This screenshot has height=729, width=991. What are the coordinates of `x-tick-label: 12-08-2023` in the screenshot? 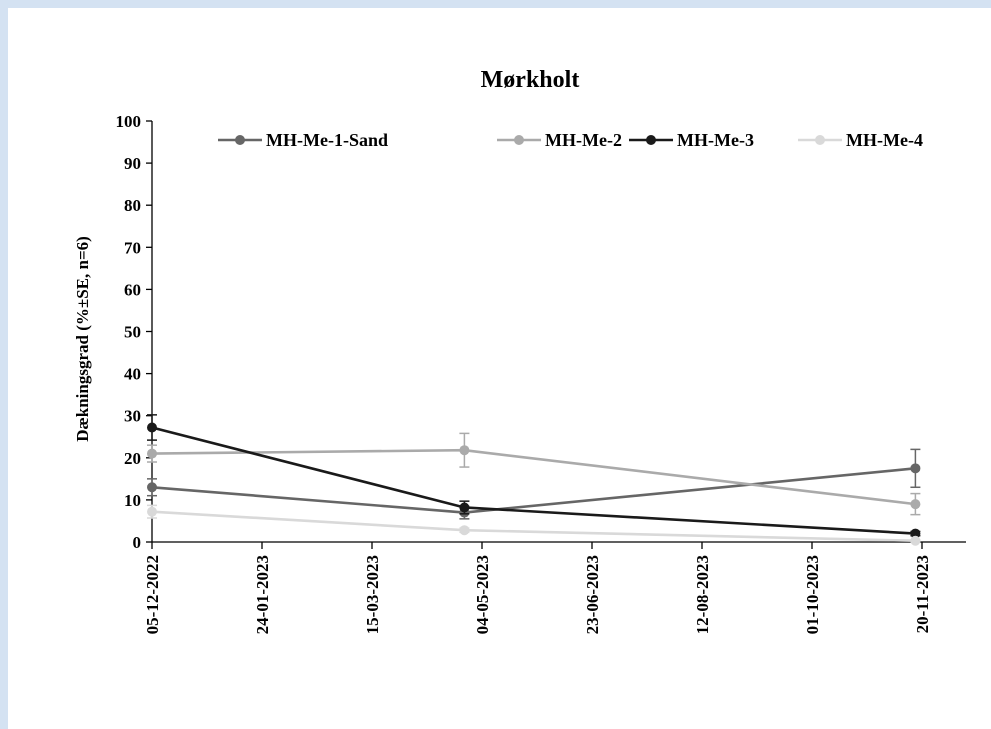 It's located at (702, 594).